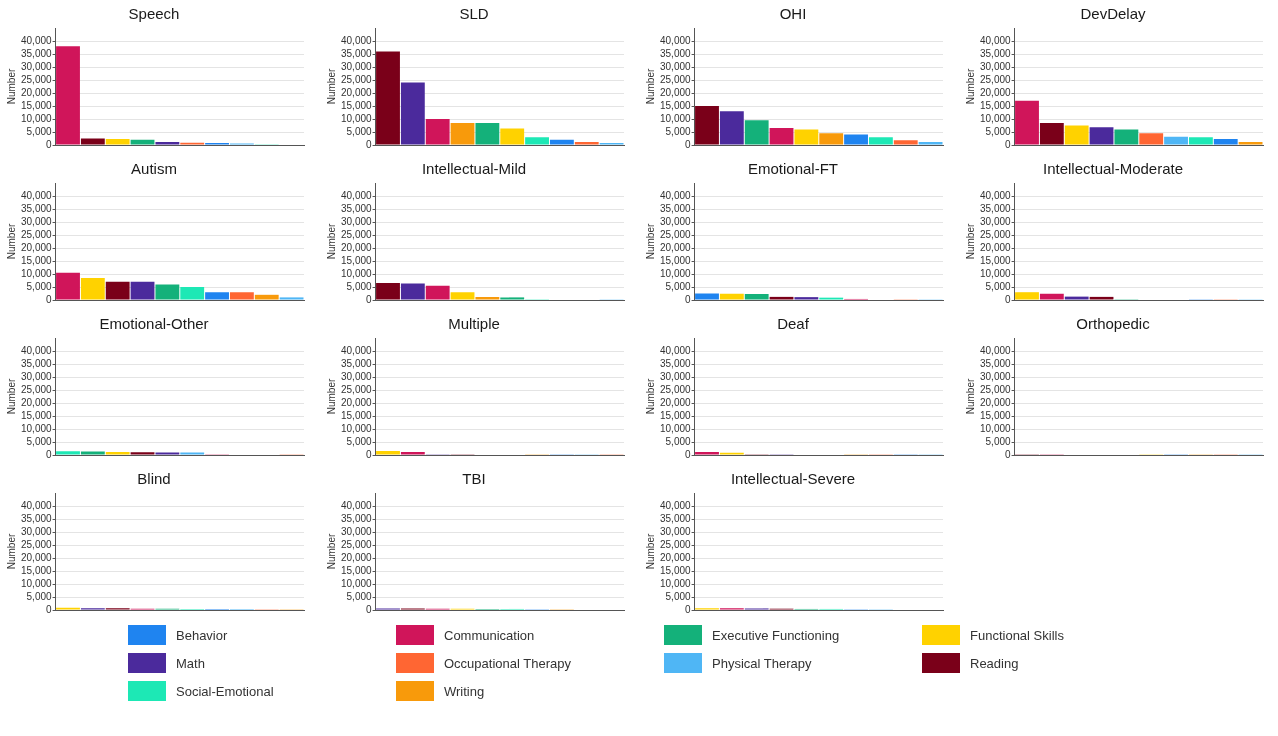 The width and height of the screenshot is (1278, 736). What do you see at coordinates (793, 169) in the screenshot?
I see `chart-title: Emotional-FT` at bounding box center [793, 169].